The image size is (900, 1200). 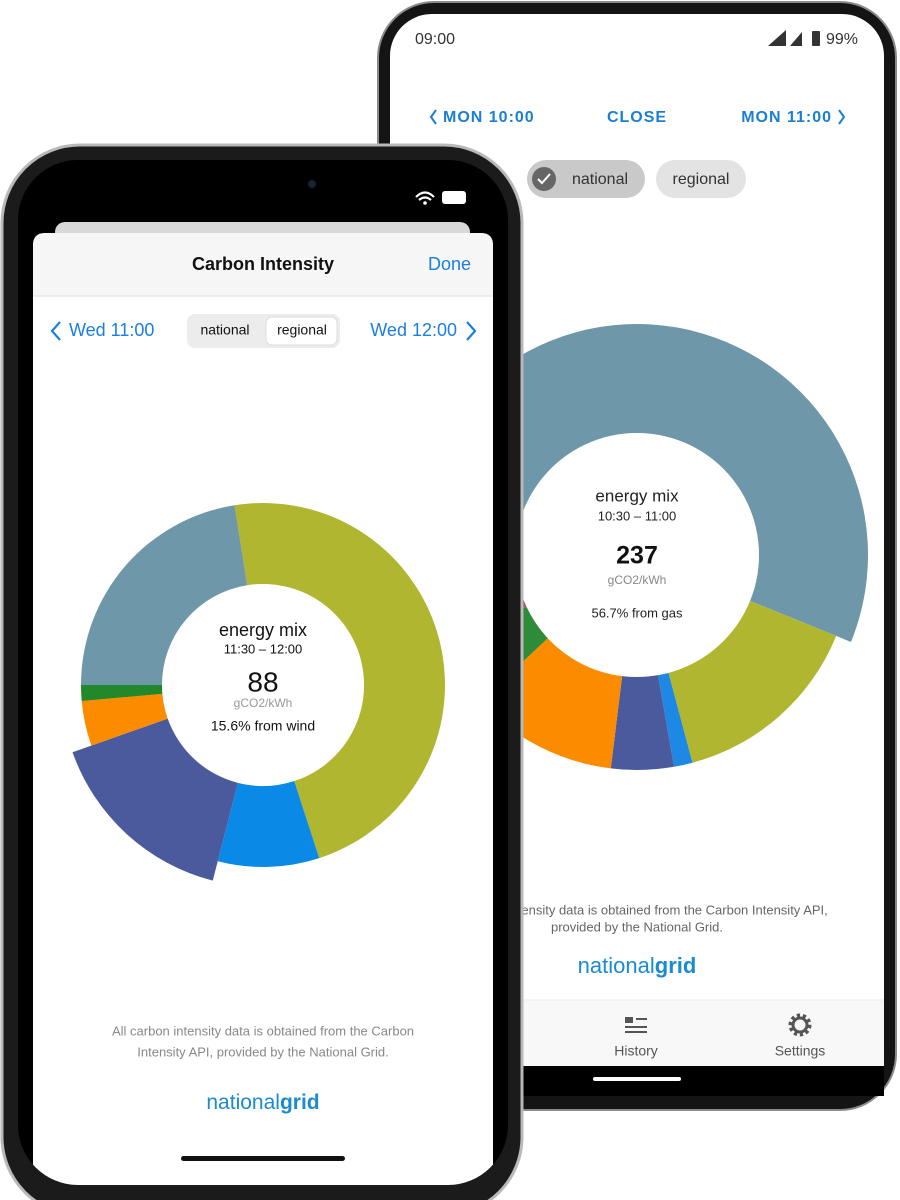 I want to click on segment-label: regional, so click(x=302, y=330).